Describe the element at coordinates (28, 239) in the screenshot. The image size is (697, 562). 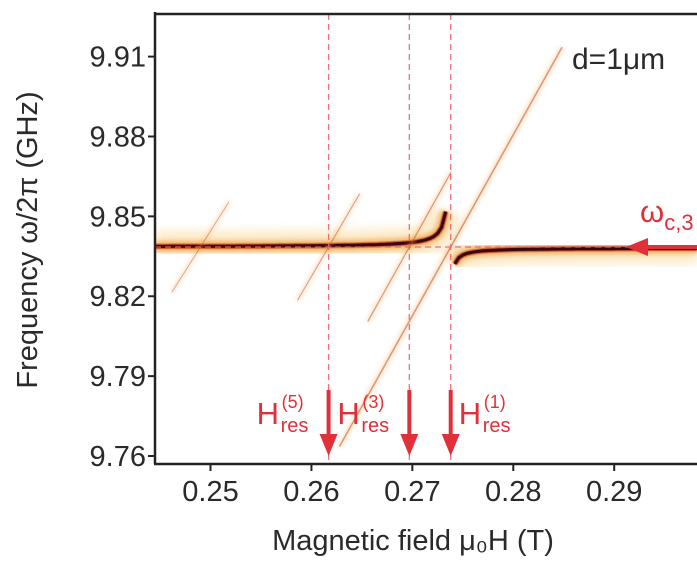
I see `y-axis-label: Frequency ω/2π (GHz)` at that location.